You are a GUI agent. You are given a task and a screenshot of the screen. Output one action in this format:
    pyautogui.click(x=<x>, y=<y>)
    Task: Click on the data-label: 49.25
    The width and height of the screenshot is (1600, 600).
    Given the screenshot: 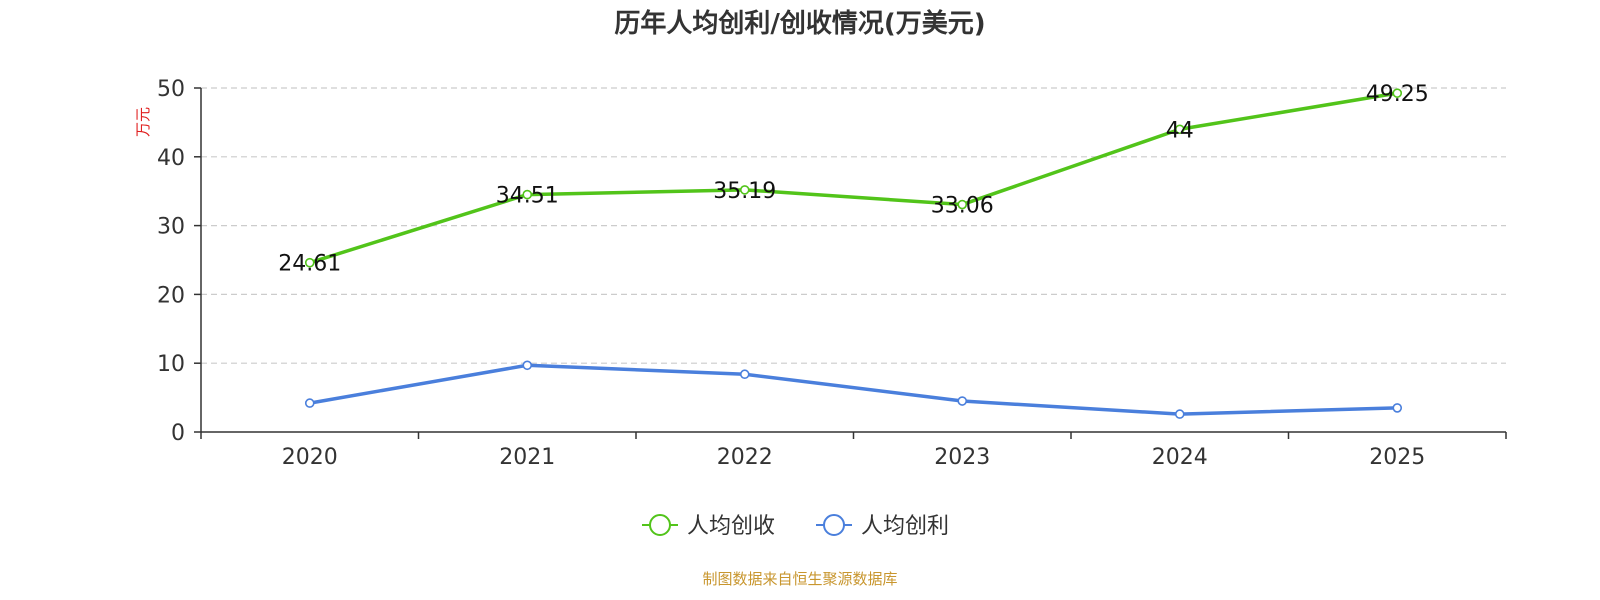 What is the action you would take?
    pyautogui.click(x=1397, y=94)
    